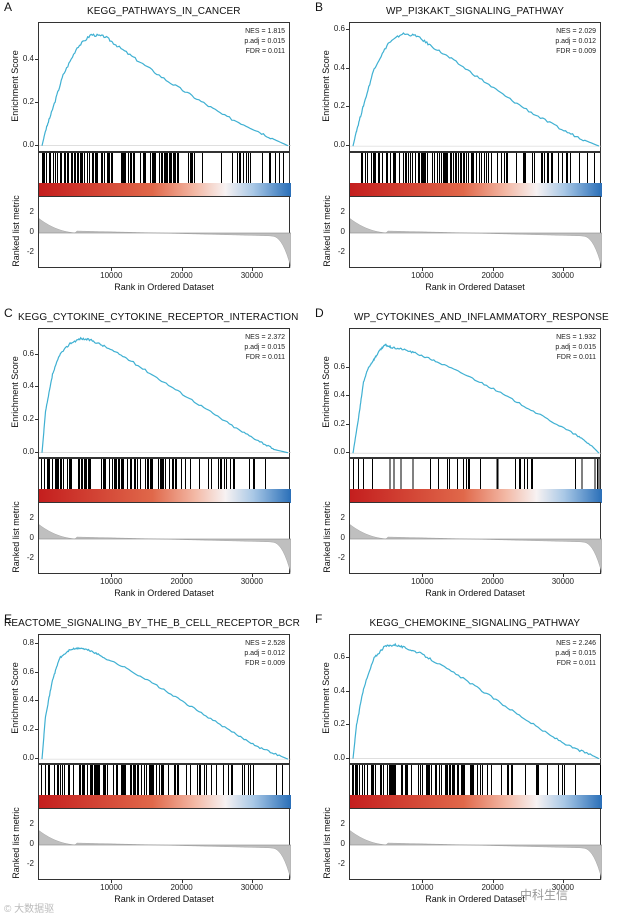  What do you see at coordinates (8, 619) in the screenshot?
I see `panel-label: E` at bounding box center [8, 619].